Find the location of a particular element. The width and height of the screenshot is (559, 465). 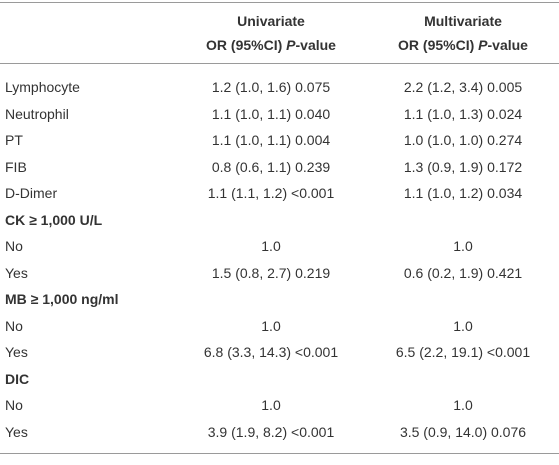

univariate-cell: 3.9 (1.9, 8.2) <0.001 is located at coordinates (271, 431).